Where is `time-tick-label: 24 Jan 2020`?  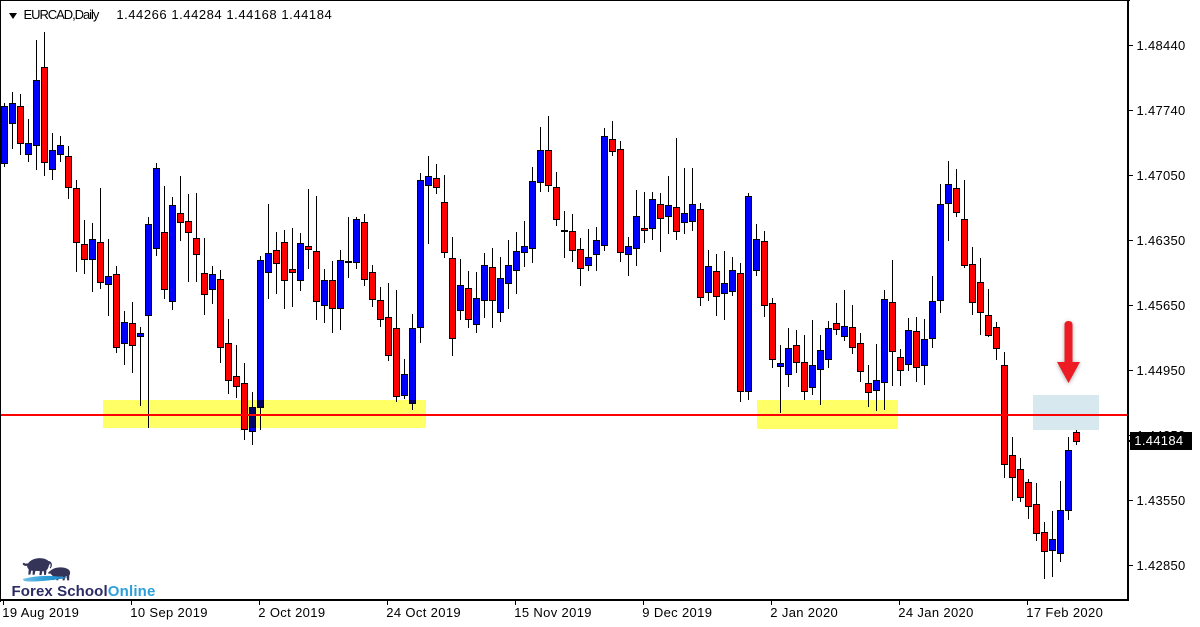
time-tick-label: 24 Jan 2020 is located at coordinates (936, 612).